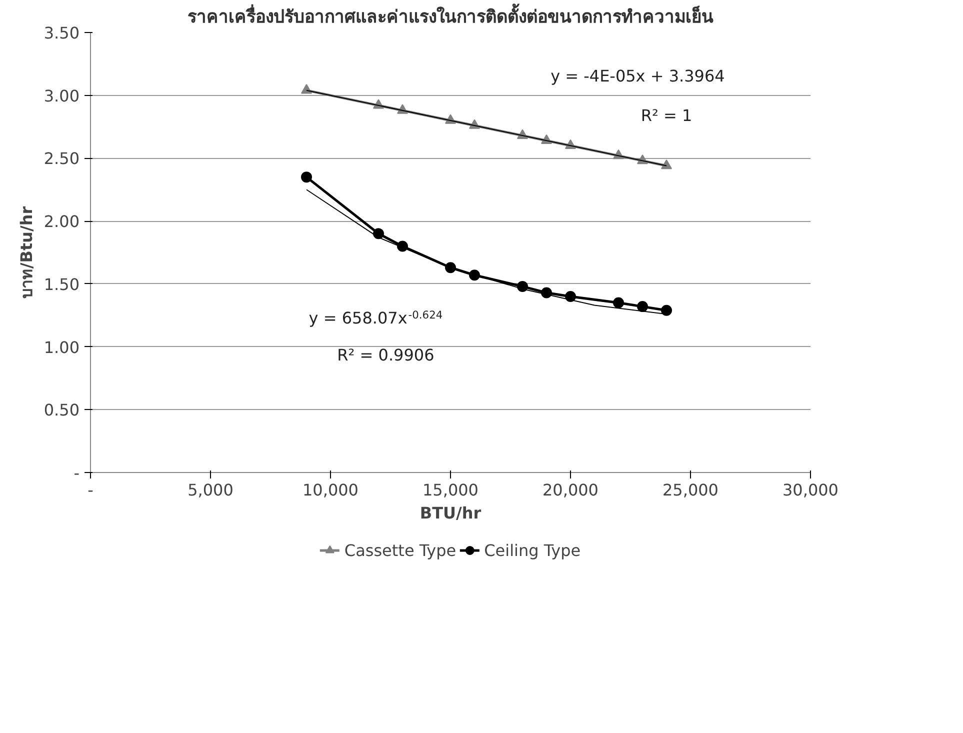 The image size is (963, 733). Describe the element at coordinates (330, 490) in the screenshot. I see `x-tick-label: 10,000` at that location.